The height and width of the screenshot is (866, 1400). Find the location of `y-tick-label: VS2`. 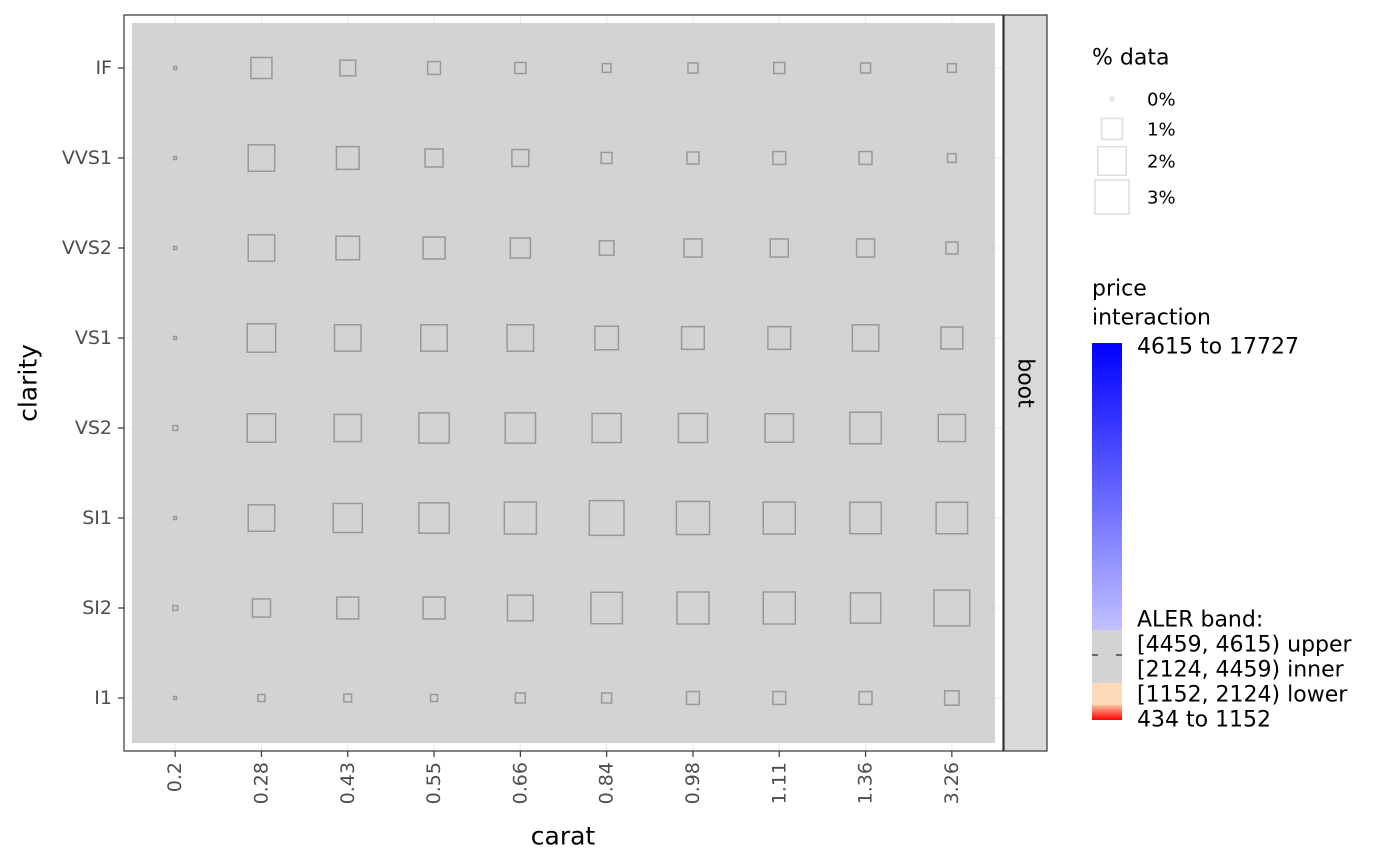

y-tick-label: VS2 is located at coordinates (93, 428).